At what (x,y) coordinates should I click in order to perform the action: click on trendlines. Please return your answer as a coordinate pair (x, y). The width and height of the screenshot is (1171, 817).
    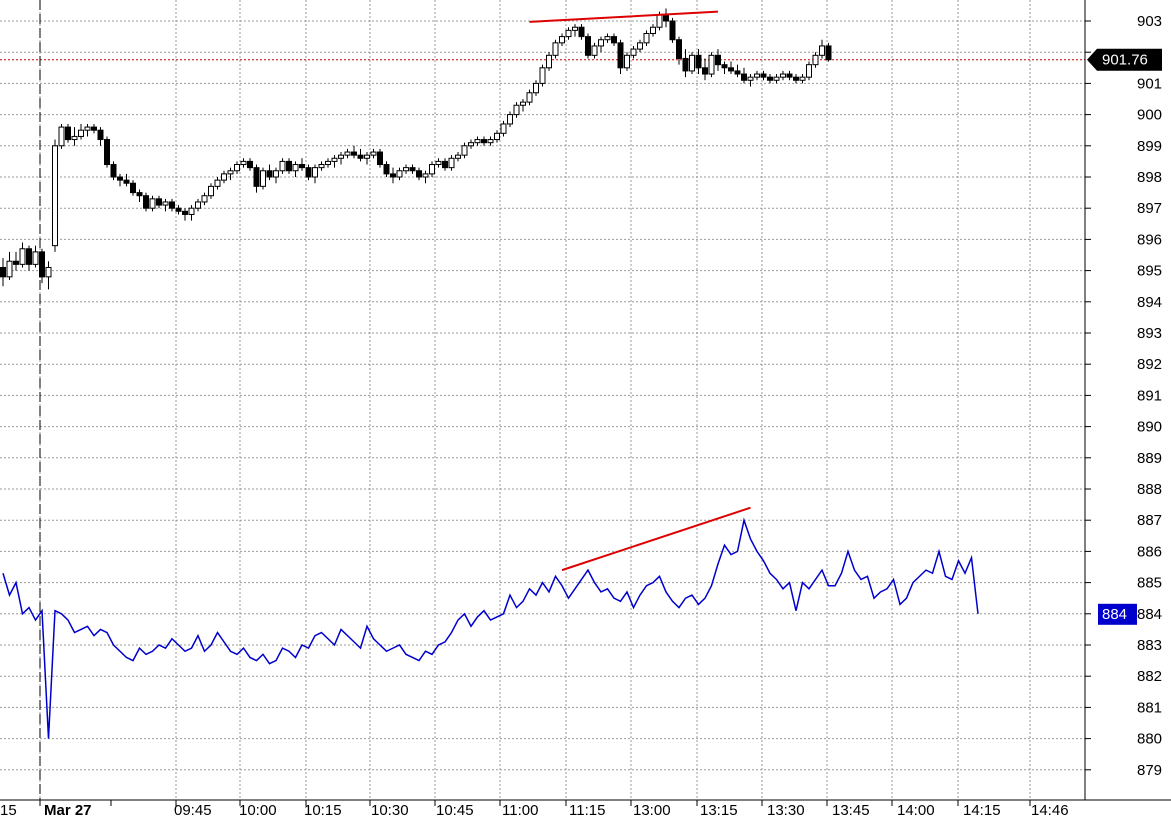
    Looking at the image, I should click on (640, 291).